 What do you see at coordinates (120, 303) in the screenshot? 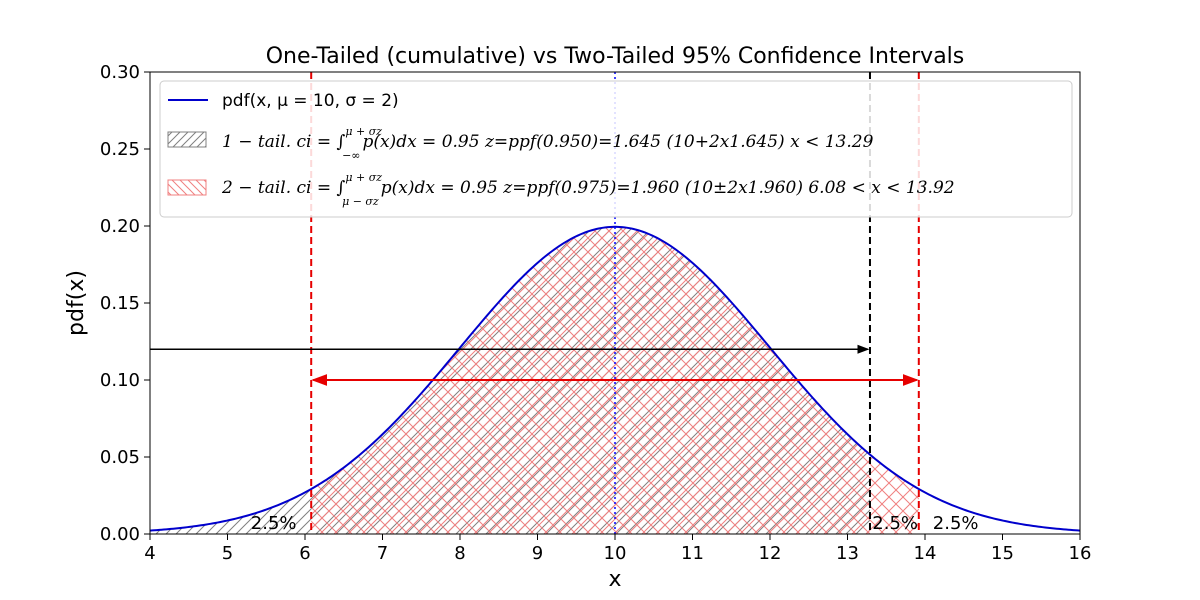
I see `y-tick-label: 0.15` at bounding box center [120, 303].